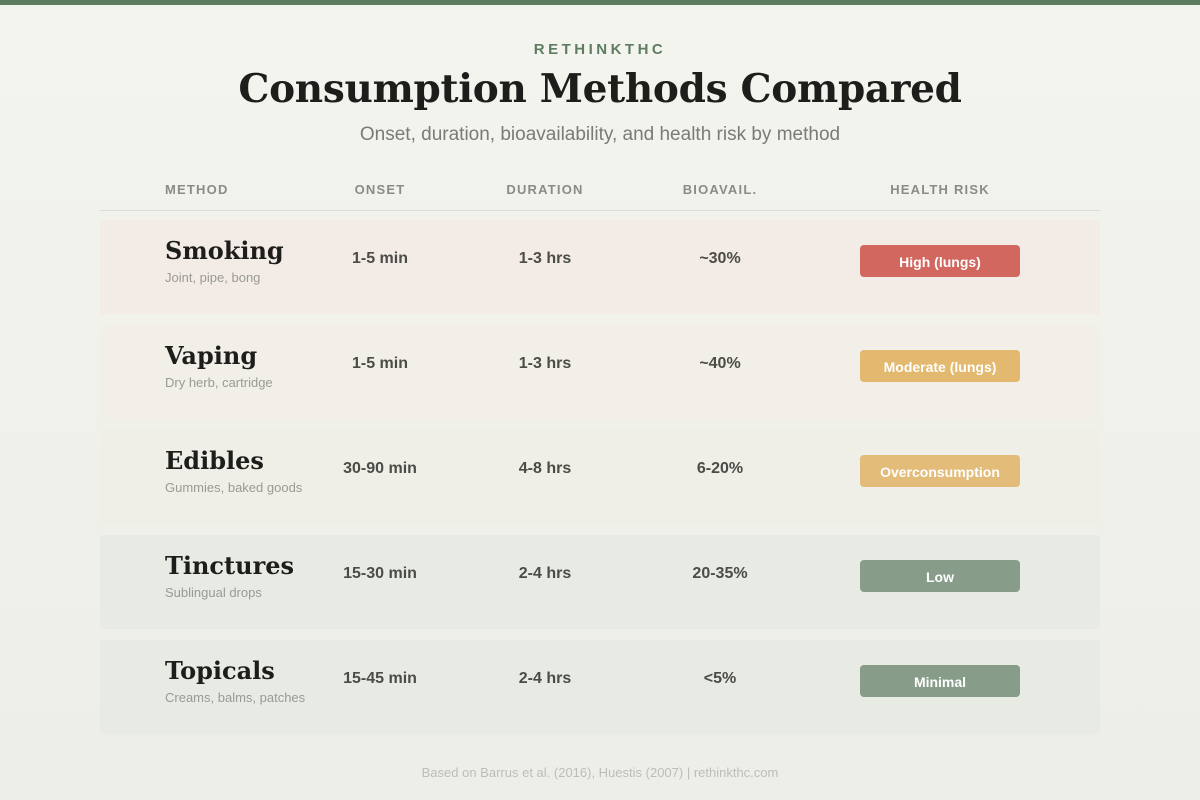 The height and width of the screenshot is (800, 1200). I want to click on health-risk-badge: Overconsumption, so click(940, 471).